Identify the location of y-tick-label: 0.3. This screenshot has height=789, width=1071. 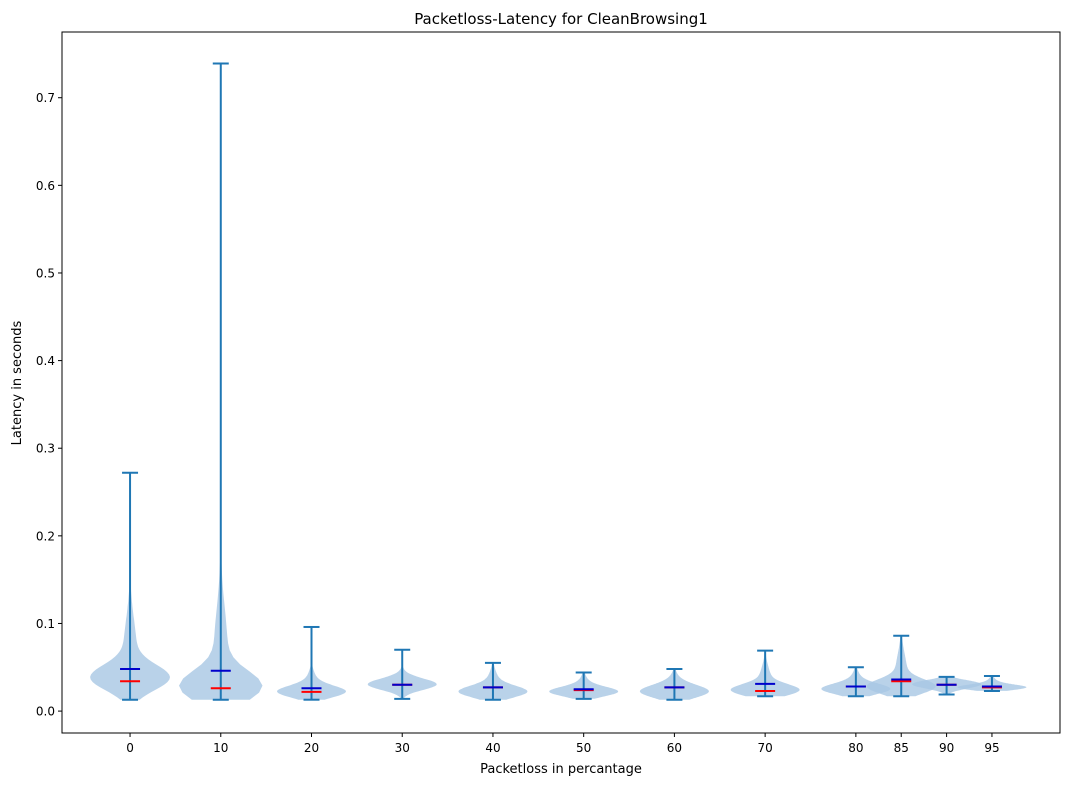
(45, 449).